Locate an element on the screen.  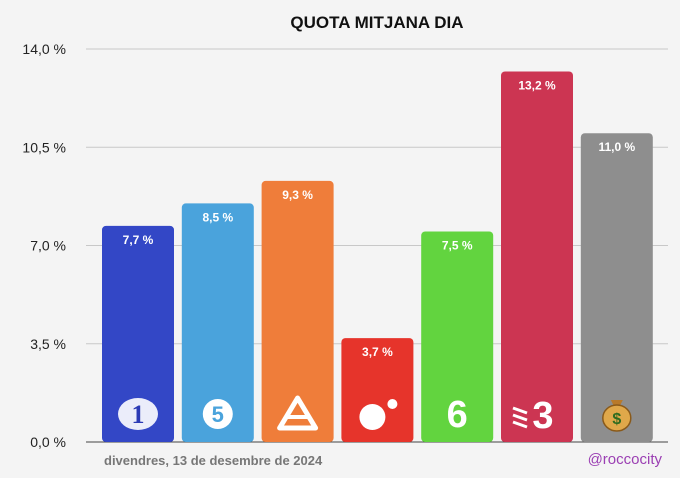
data-label: 7,7 % is located at coordinates (138, 240).